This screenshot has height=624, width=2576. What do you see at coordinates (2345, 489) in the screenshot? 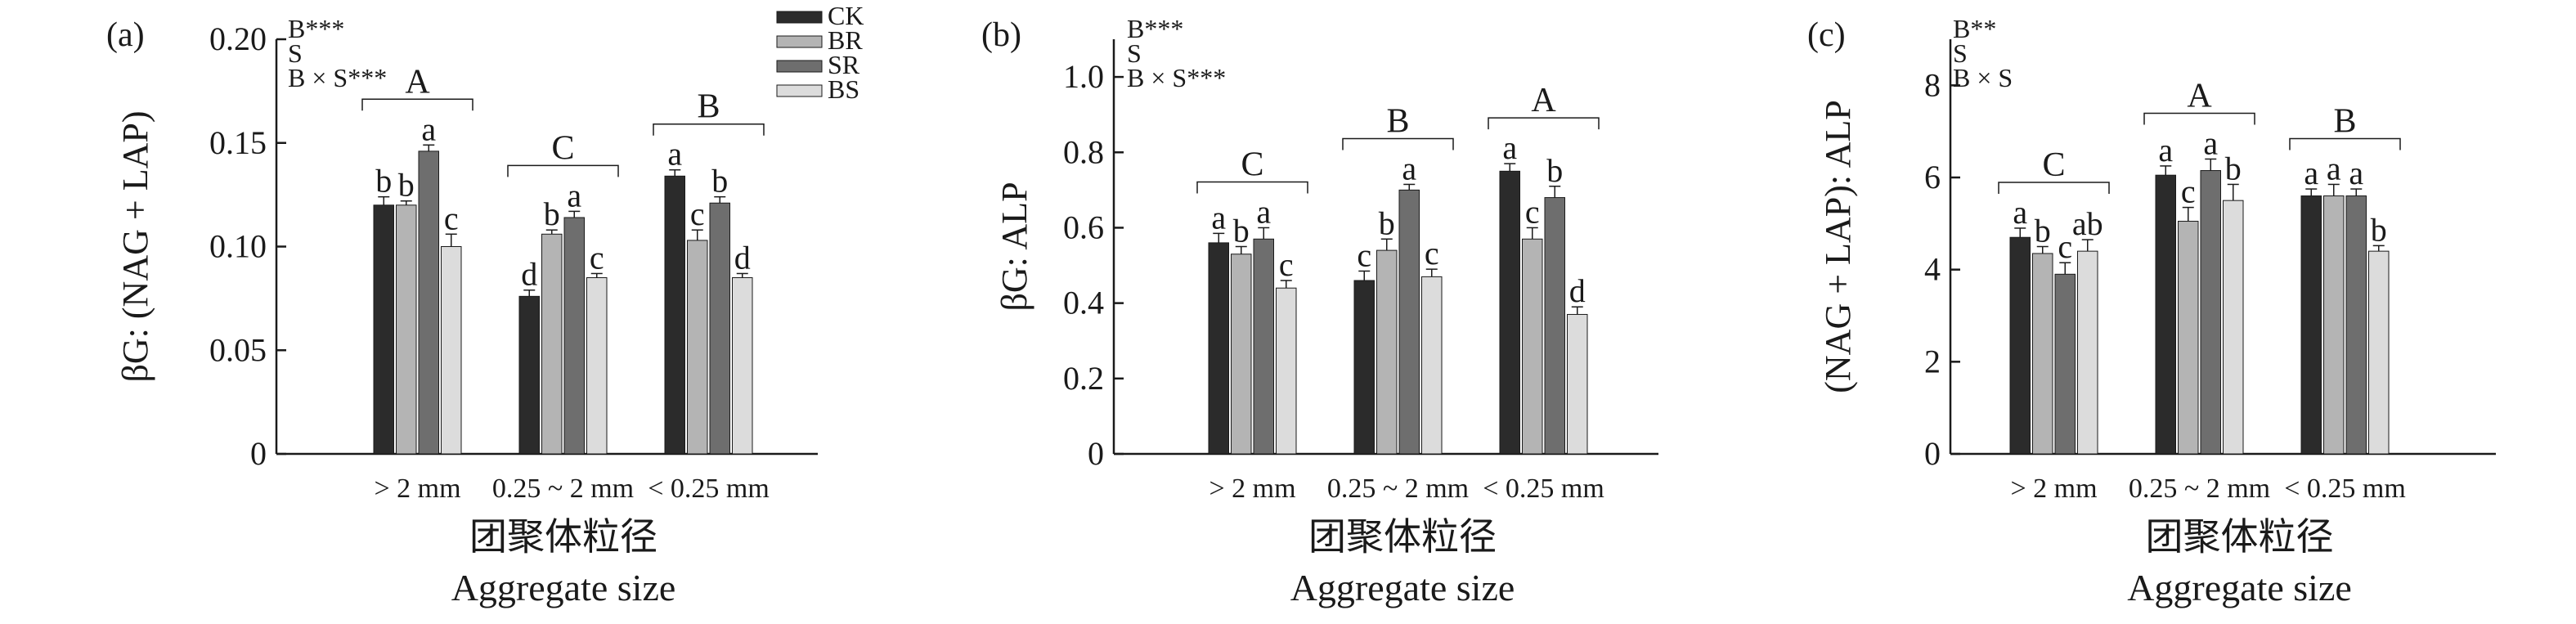
I see `x-category-label: < 0.25 mm` at bounding box center [2345, 489].